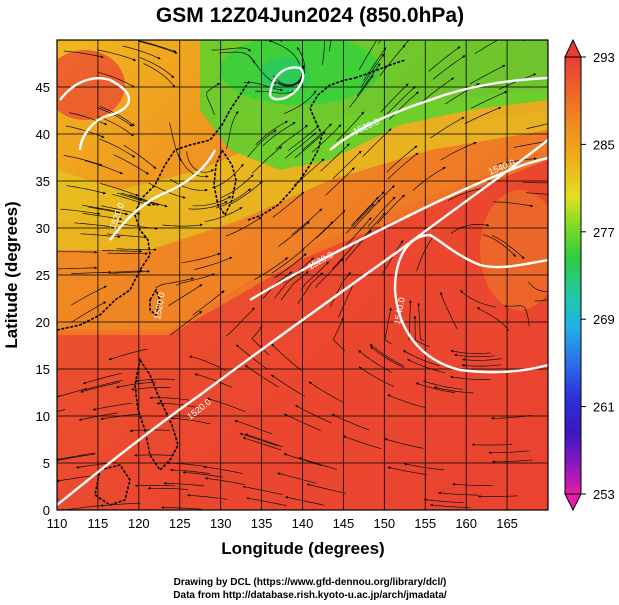 The image size is (619, 605). What do you see at coordinates (399, 310) in the screenshot?
I see `contour-label-4: 1540.0` at bounding box center [399, 310].